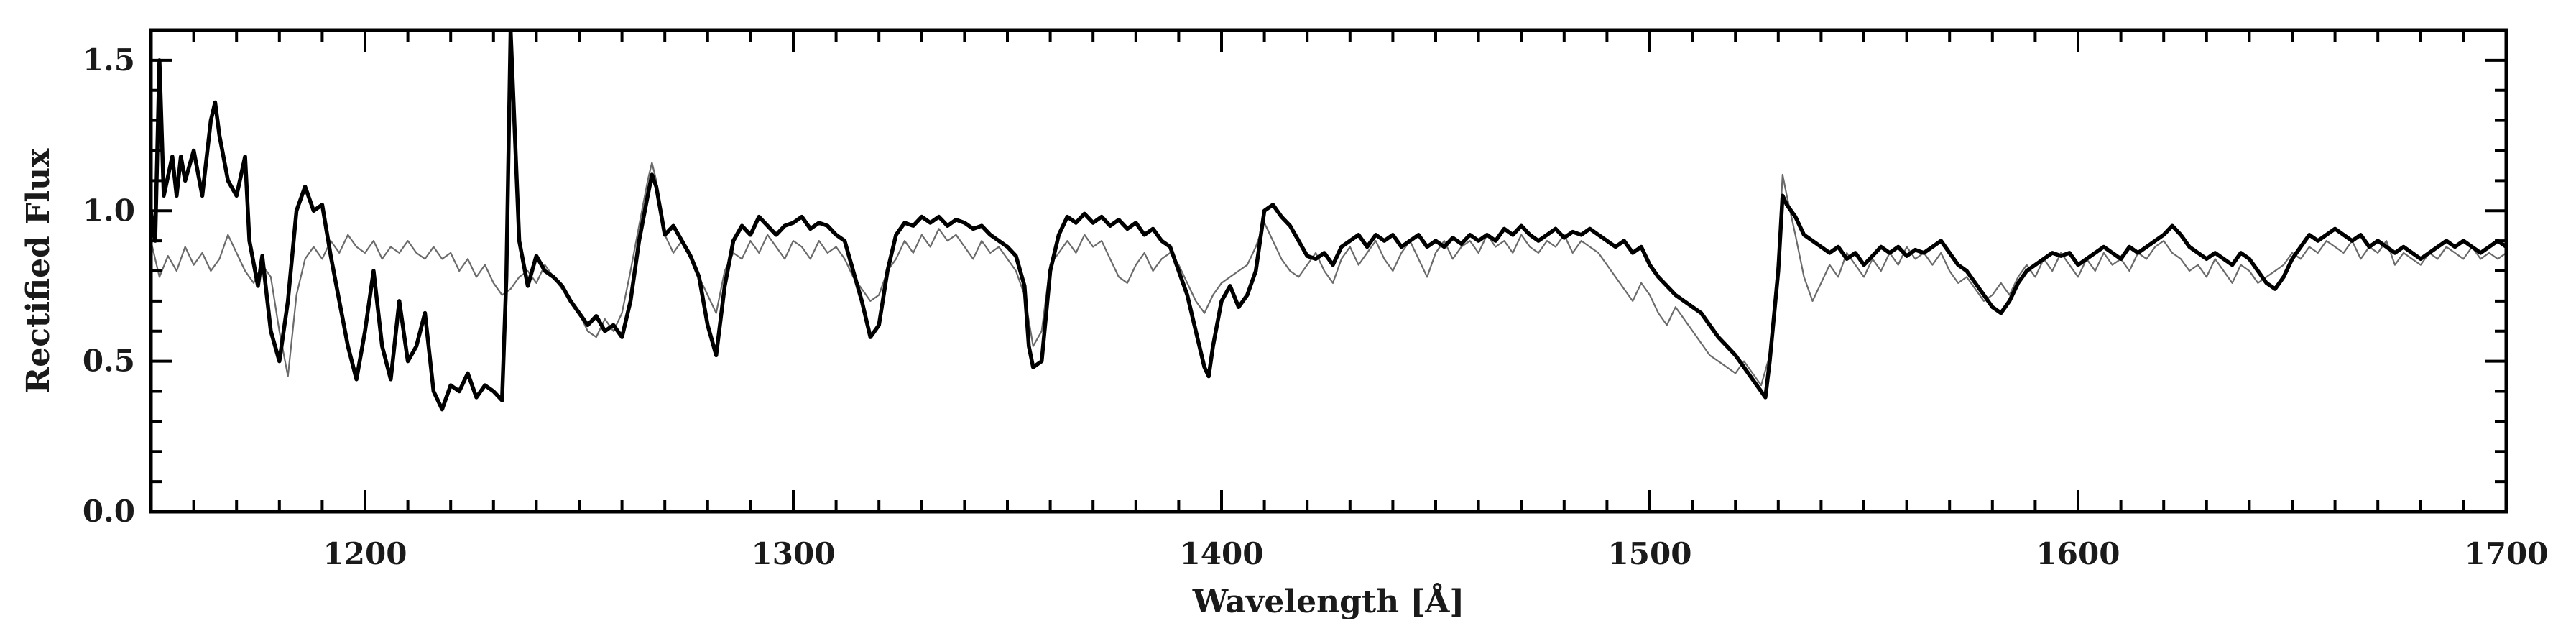 This screenshot has width=2576, height=636. What do you see at coordinates (109, 361) in the screenshot?
I see `y-tick-label: 0.5` at bounding box center [109, 361].